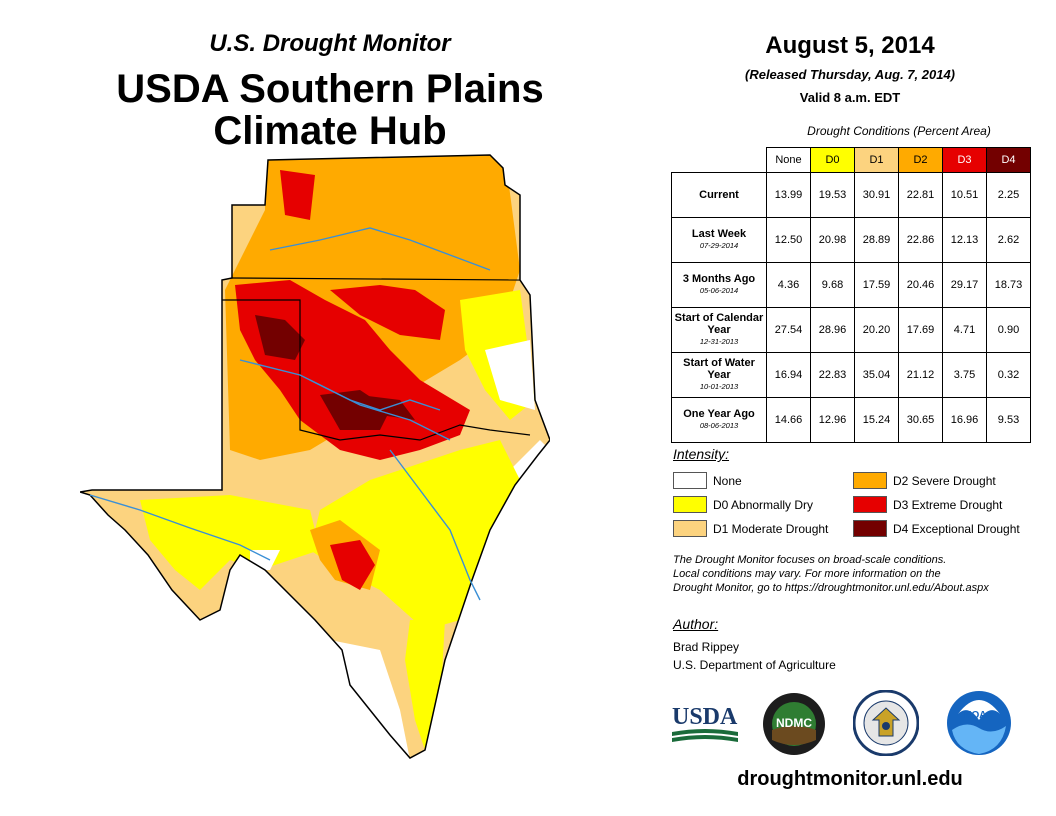 The image size is (1056, 816). I want to click on table-cell: 30.91, so click(876, 195).